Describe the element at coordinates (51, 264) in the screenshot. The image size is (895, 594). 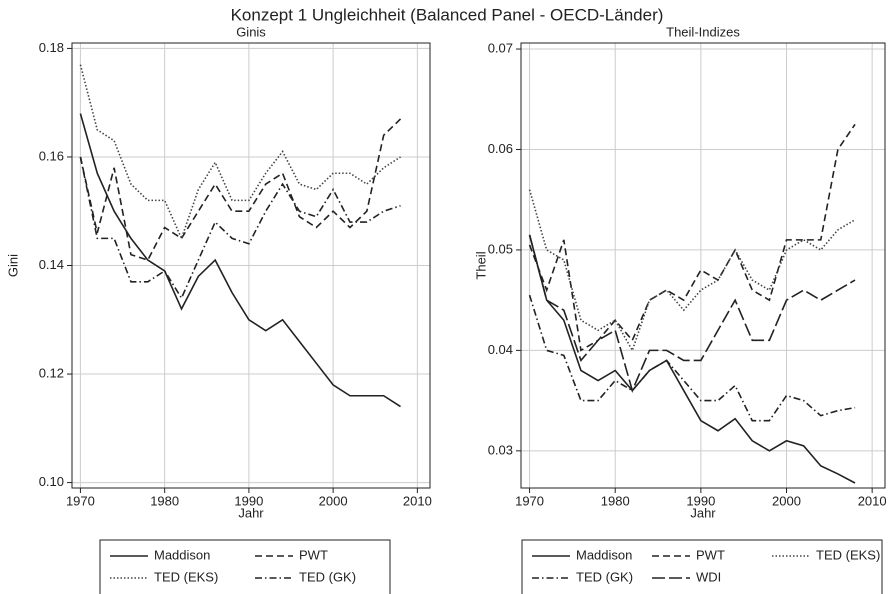
I see `y-tick-label: 0.14` at that location.